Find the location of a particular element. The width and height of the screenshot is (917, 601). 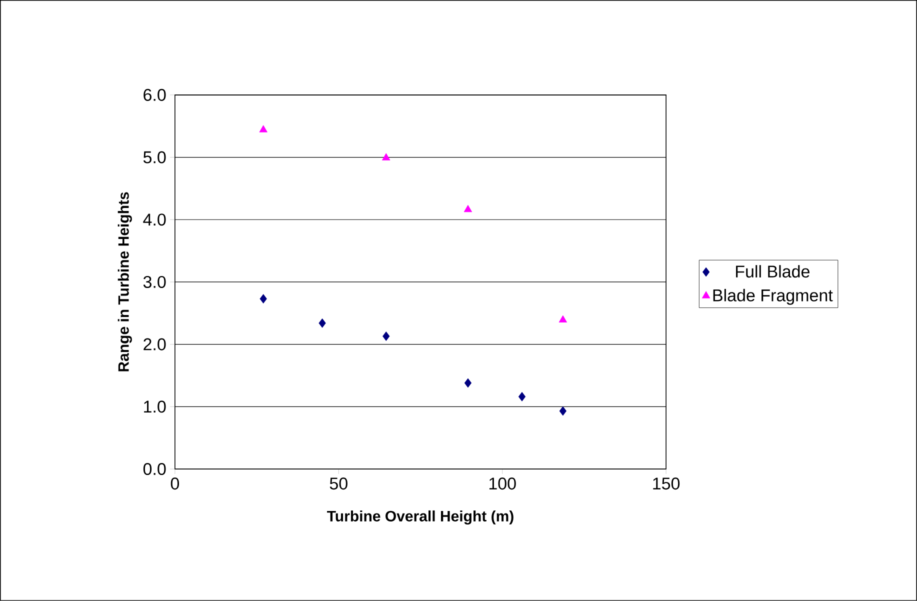

x-tick-label: 0 is located at coordinates (175, 484).